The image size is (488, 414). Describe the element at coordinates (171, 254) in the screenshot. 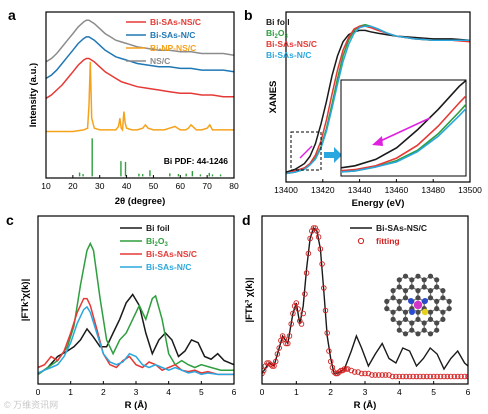

I see `panel-c-legend-label-bi-sas-ns-c: Bi-SAs-NS/C` at that location.